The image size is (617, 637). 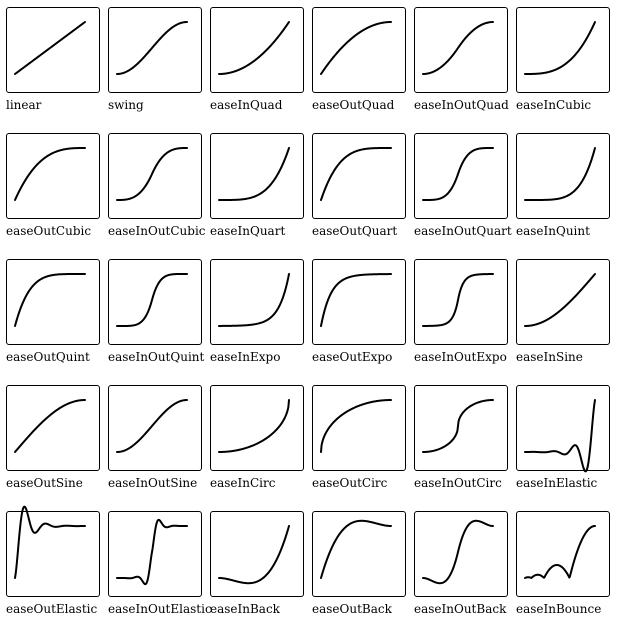 I want to click on easing-label: linear, so click(x=24, y=105).